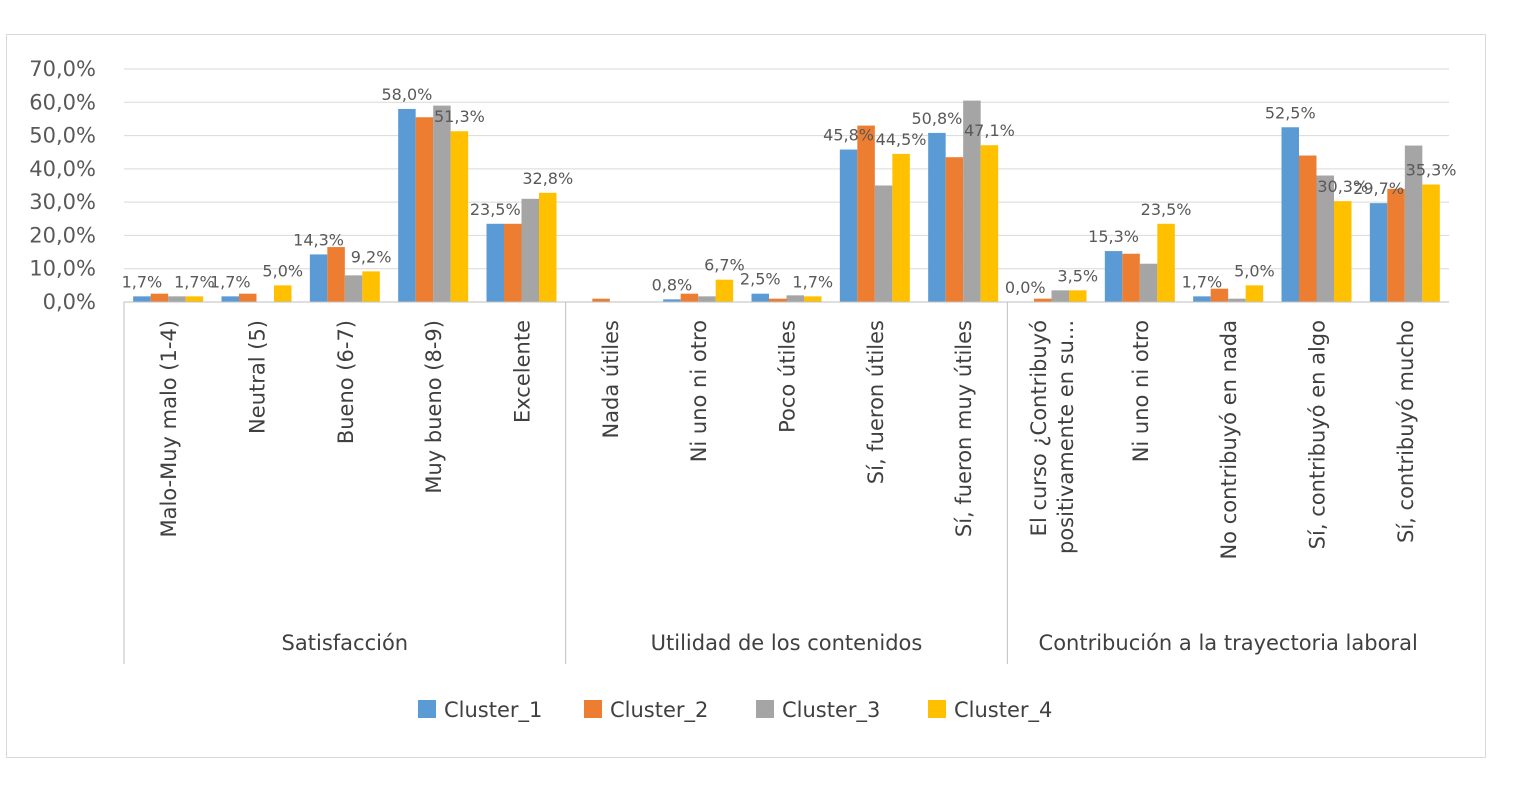  I want to click on category-label: Muy bueno (8-9), so click(434, 407).